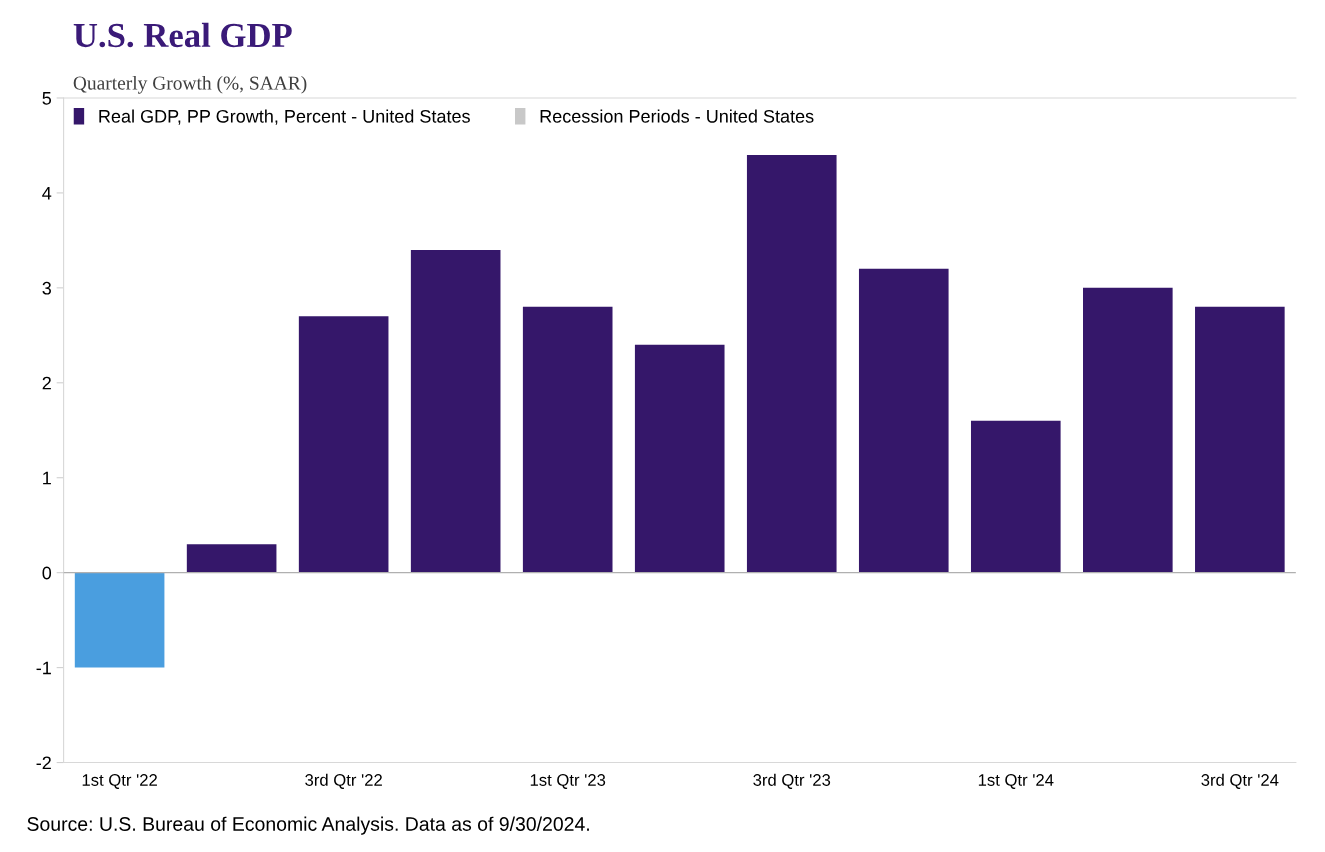  What do you see at coordinates (46, 288) in the screenshot?
I see `y-tick-label: 3` at bounding box center [46, 288].